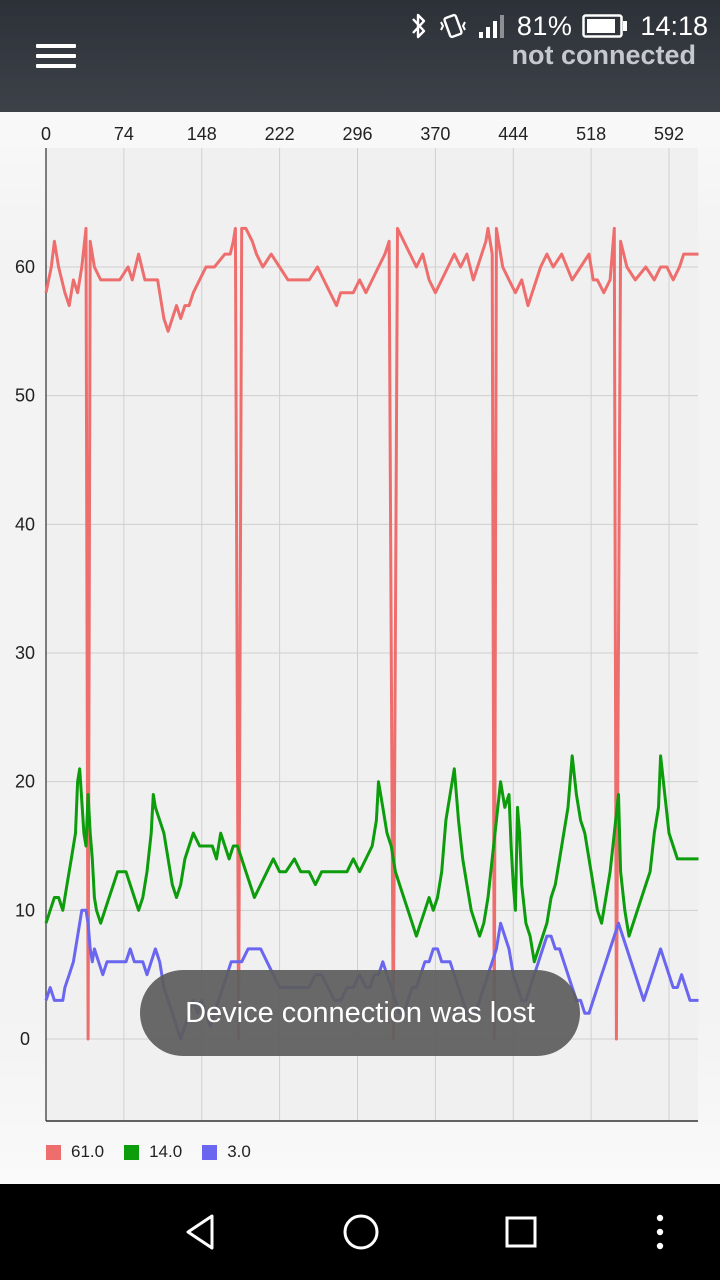 Image resolution: width=720 pixels, height=1280 pixels. What do you see at coordinates (544, 25) in the screenshot?
I see `battery-percent: 81%` at bounding box center [544, 25].